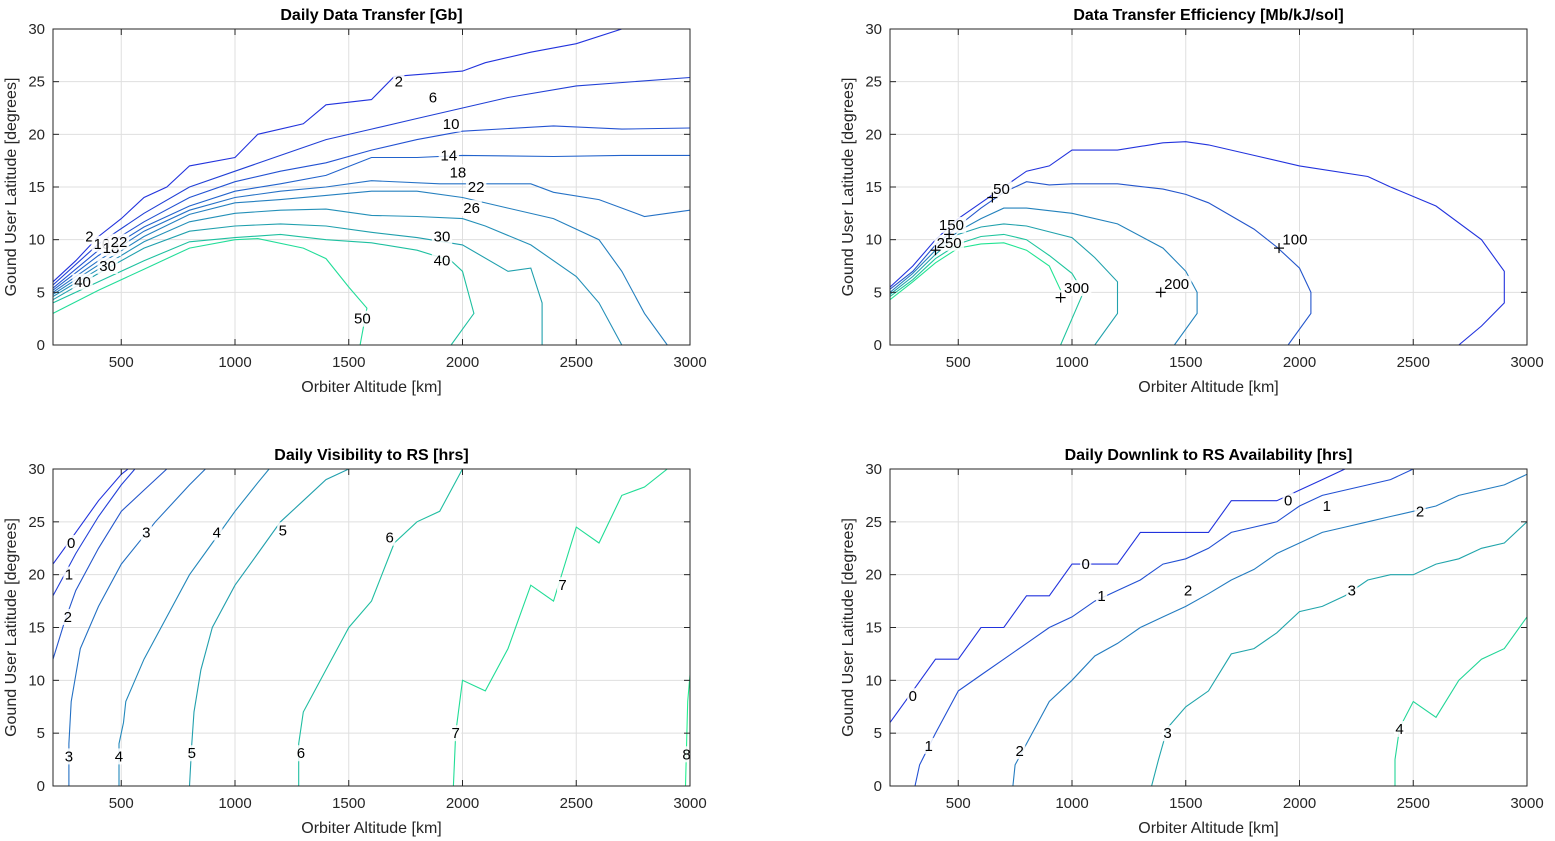  I want to click on contour-label: 100, so click(1294, 240).